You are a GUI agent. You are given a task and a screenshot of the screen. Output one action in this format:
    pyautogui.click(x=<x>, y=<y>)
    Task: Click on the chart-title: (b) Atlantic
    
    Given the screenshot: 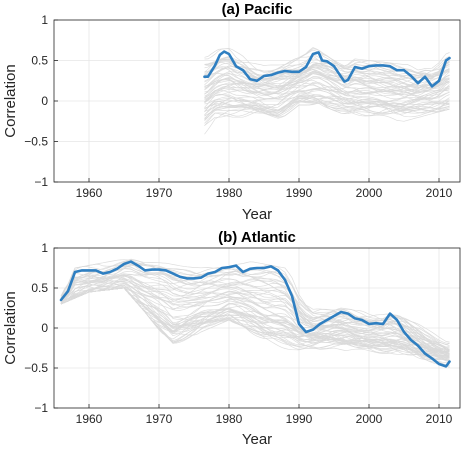 What is the action you would take?
    pyautogui.click(x=257, y=237)
    